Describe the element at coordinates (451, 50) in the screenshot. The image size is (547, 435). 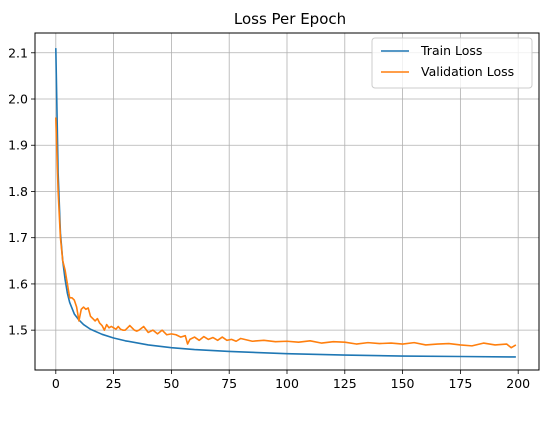
I see `legend-label-train-loss: Train Loss` at that location.